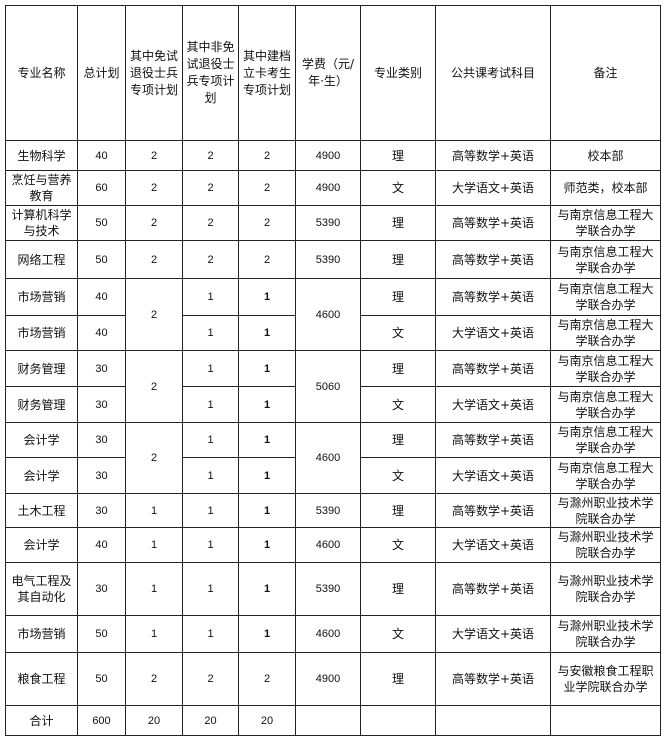 This screenshot has width=665, height=739. I want to click on cell-tuition: 5060, so click(328, 386).